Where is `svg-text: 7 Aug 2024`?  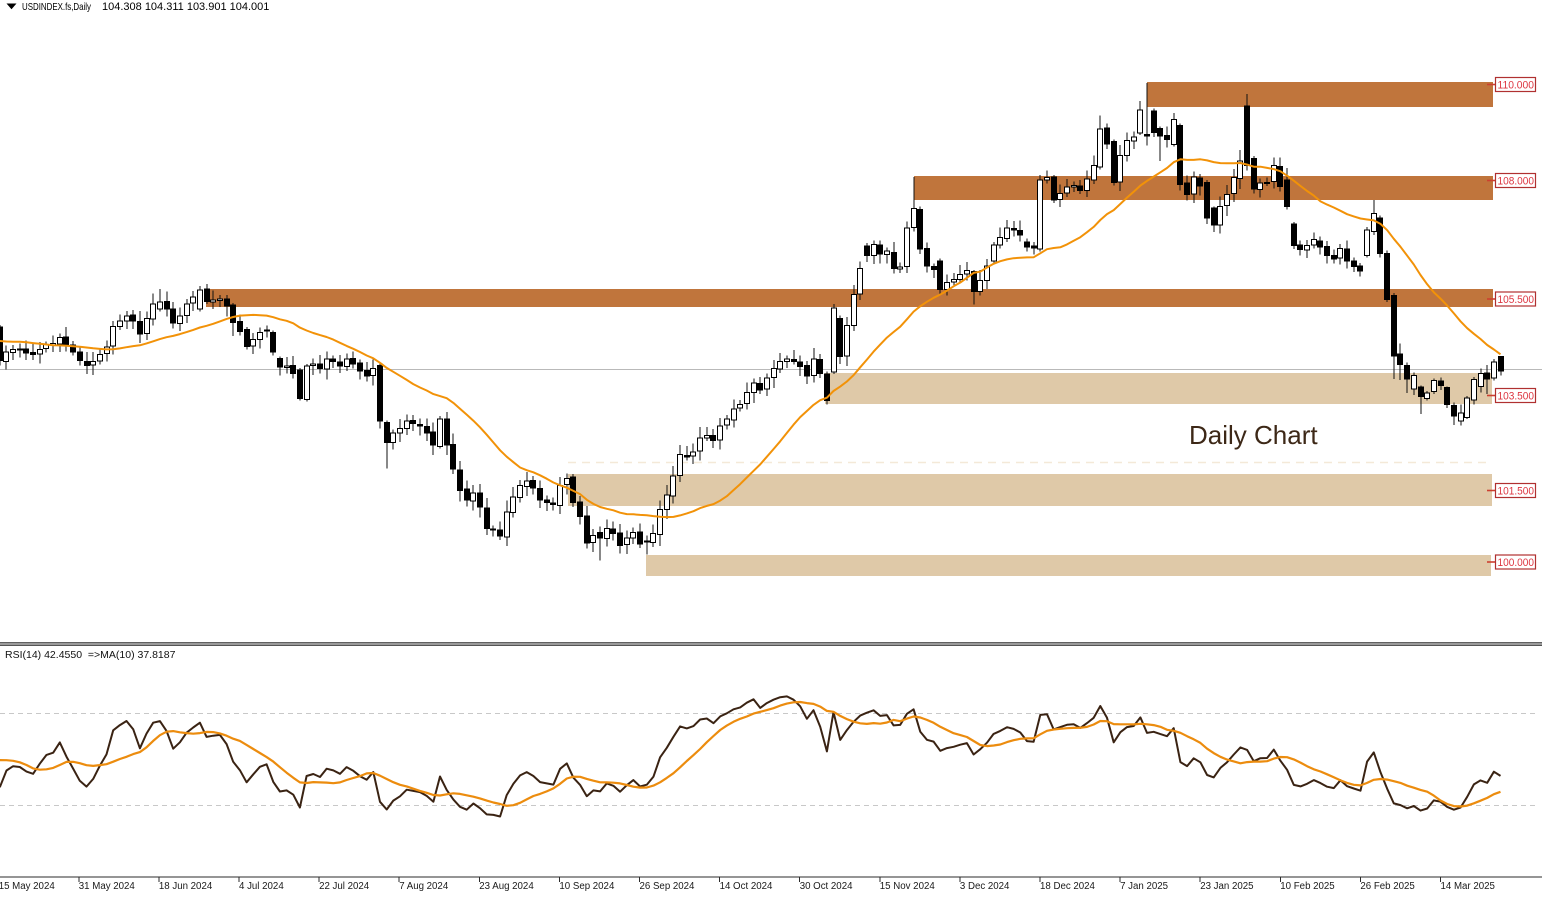 svg-text: 7 Aug 2024 is located at coordinates (424, 886).